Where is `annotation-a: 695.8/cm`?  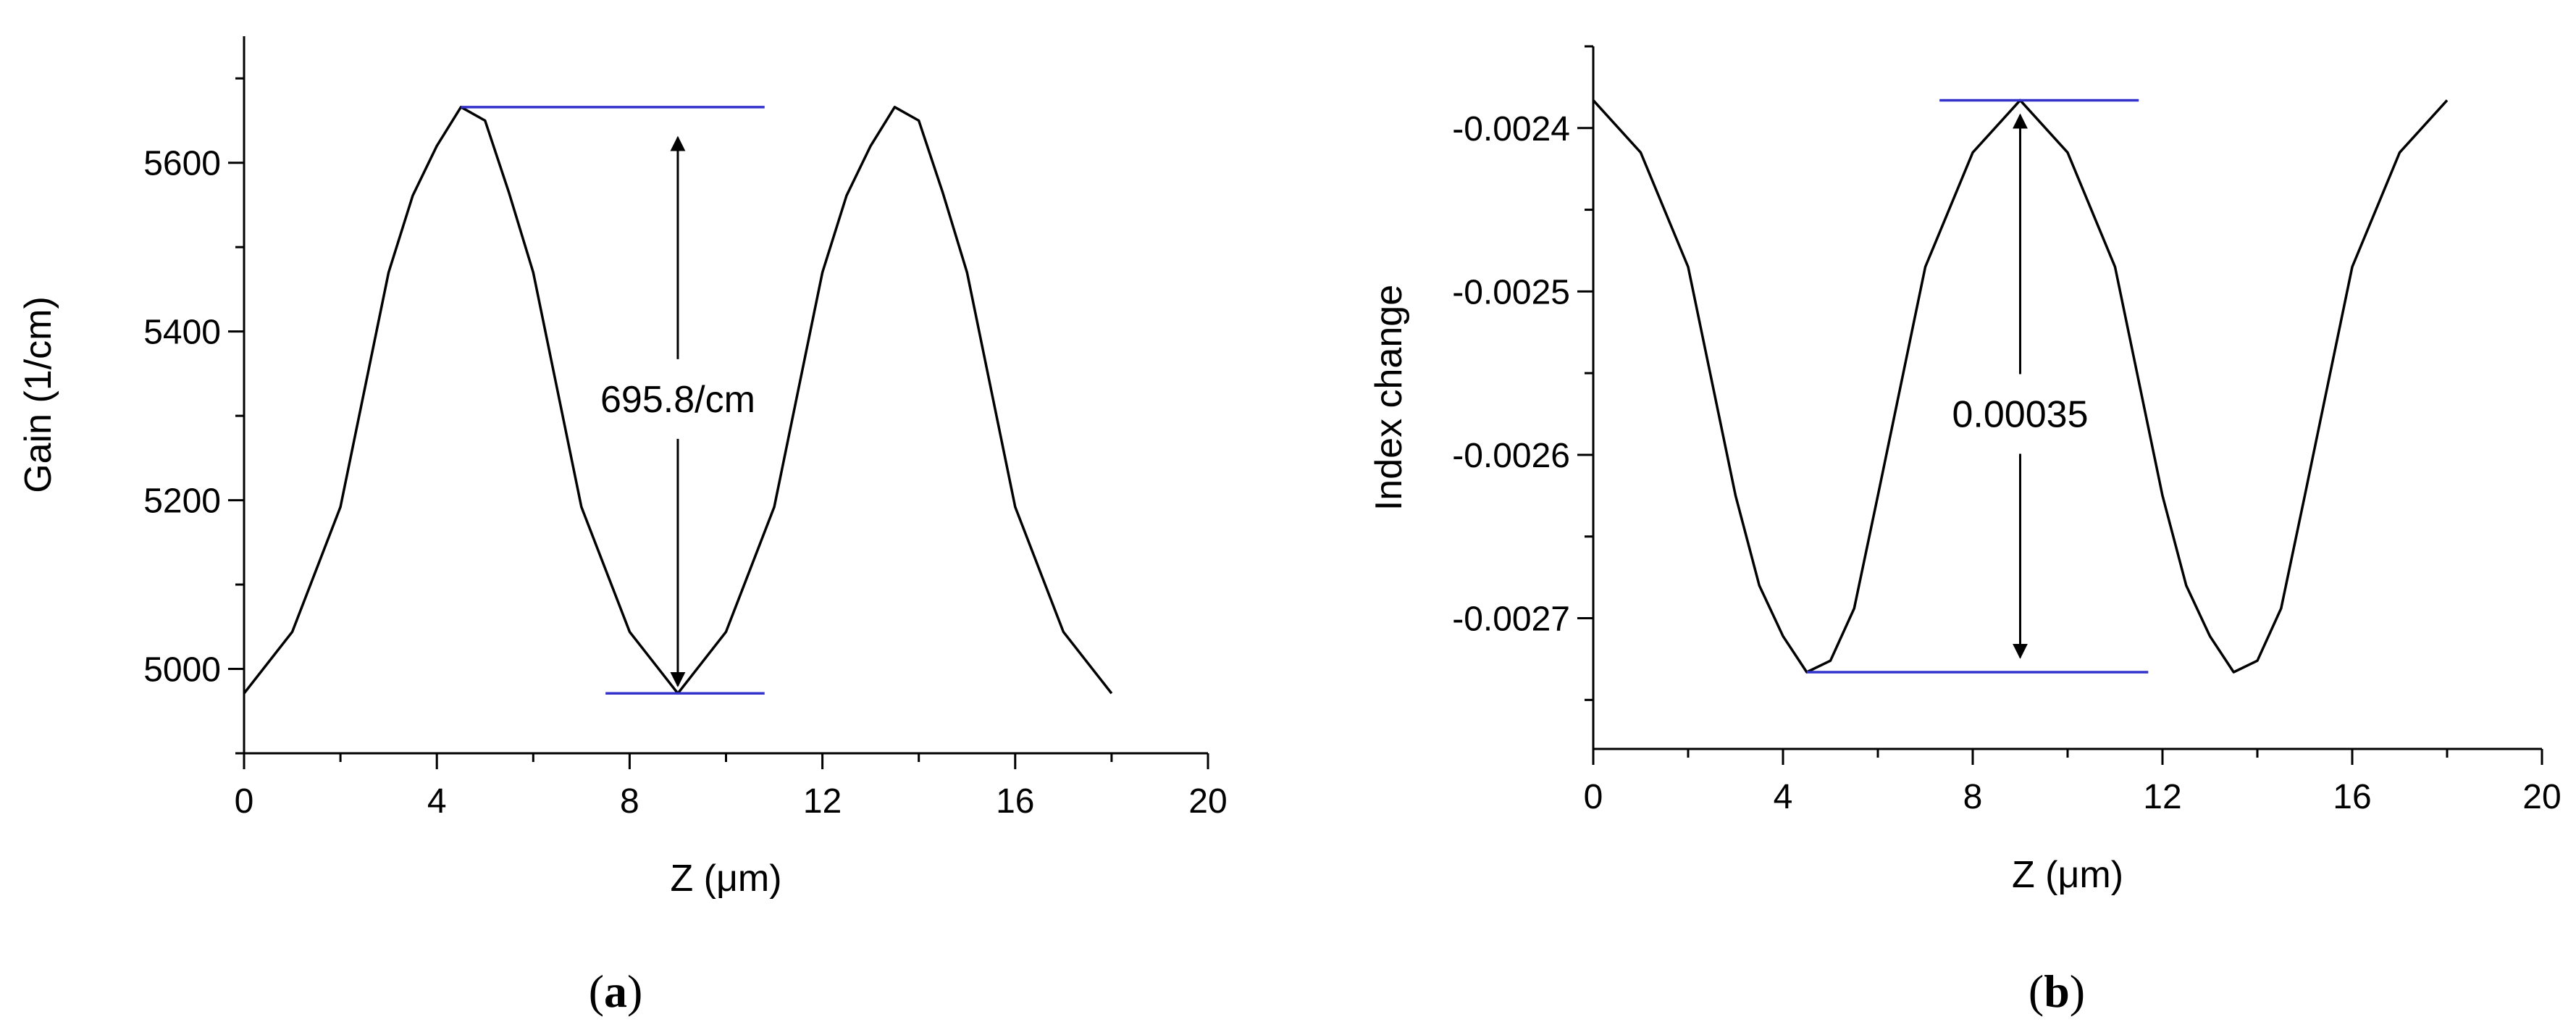
annotation-a: 695.8/cm is located at coordinates (677, 400).